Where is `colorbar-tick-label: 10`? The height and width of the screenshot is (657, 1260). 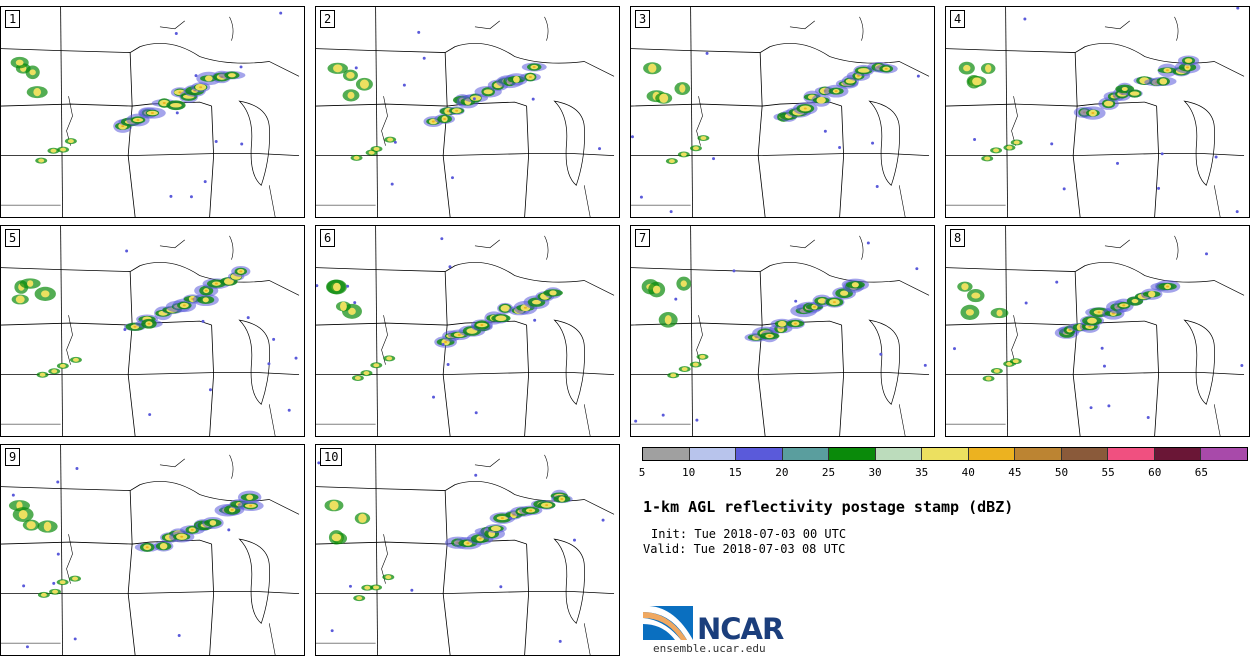 colorbar-tick-label: 10 is located at coordinates (688, 472).